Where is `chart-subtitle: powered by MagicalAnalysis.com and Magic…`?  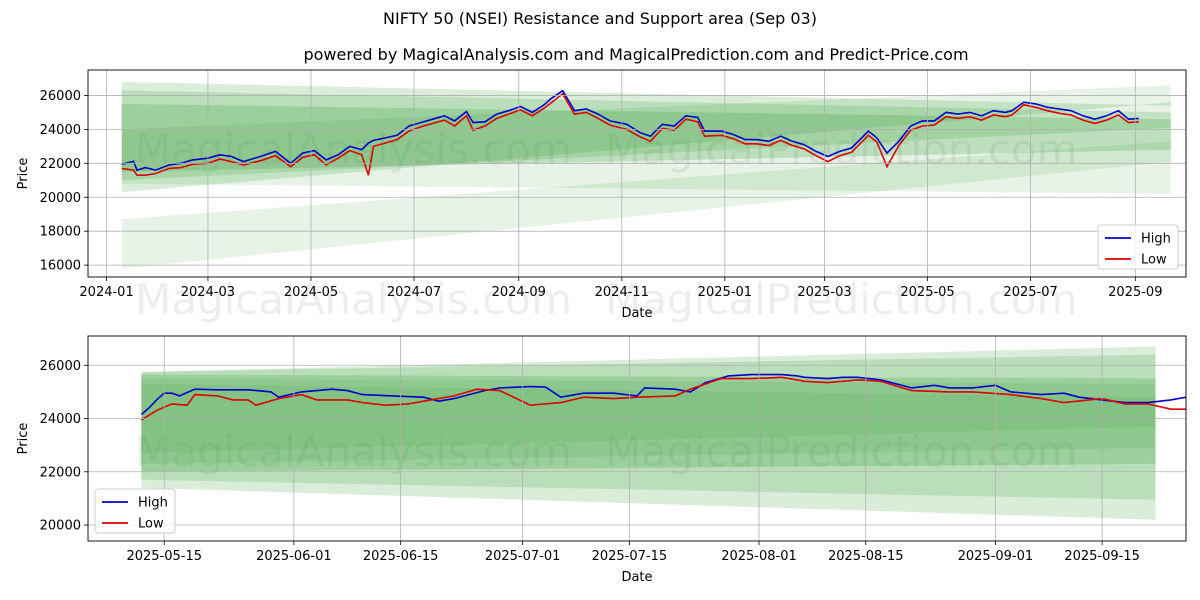
chart-subtitle: powered by MagicalAnalysis.com and Magic… is located at coordinates (636, 54).